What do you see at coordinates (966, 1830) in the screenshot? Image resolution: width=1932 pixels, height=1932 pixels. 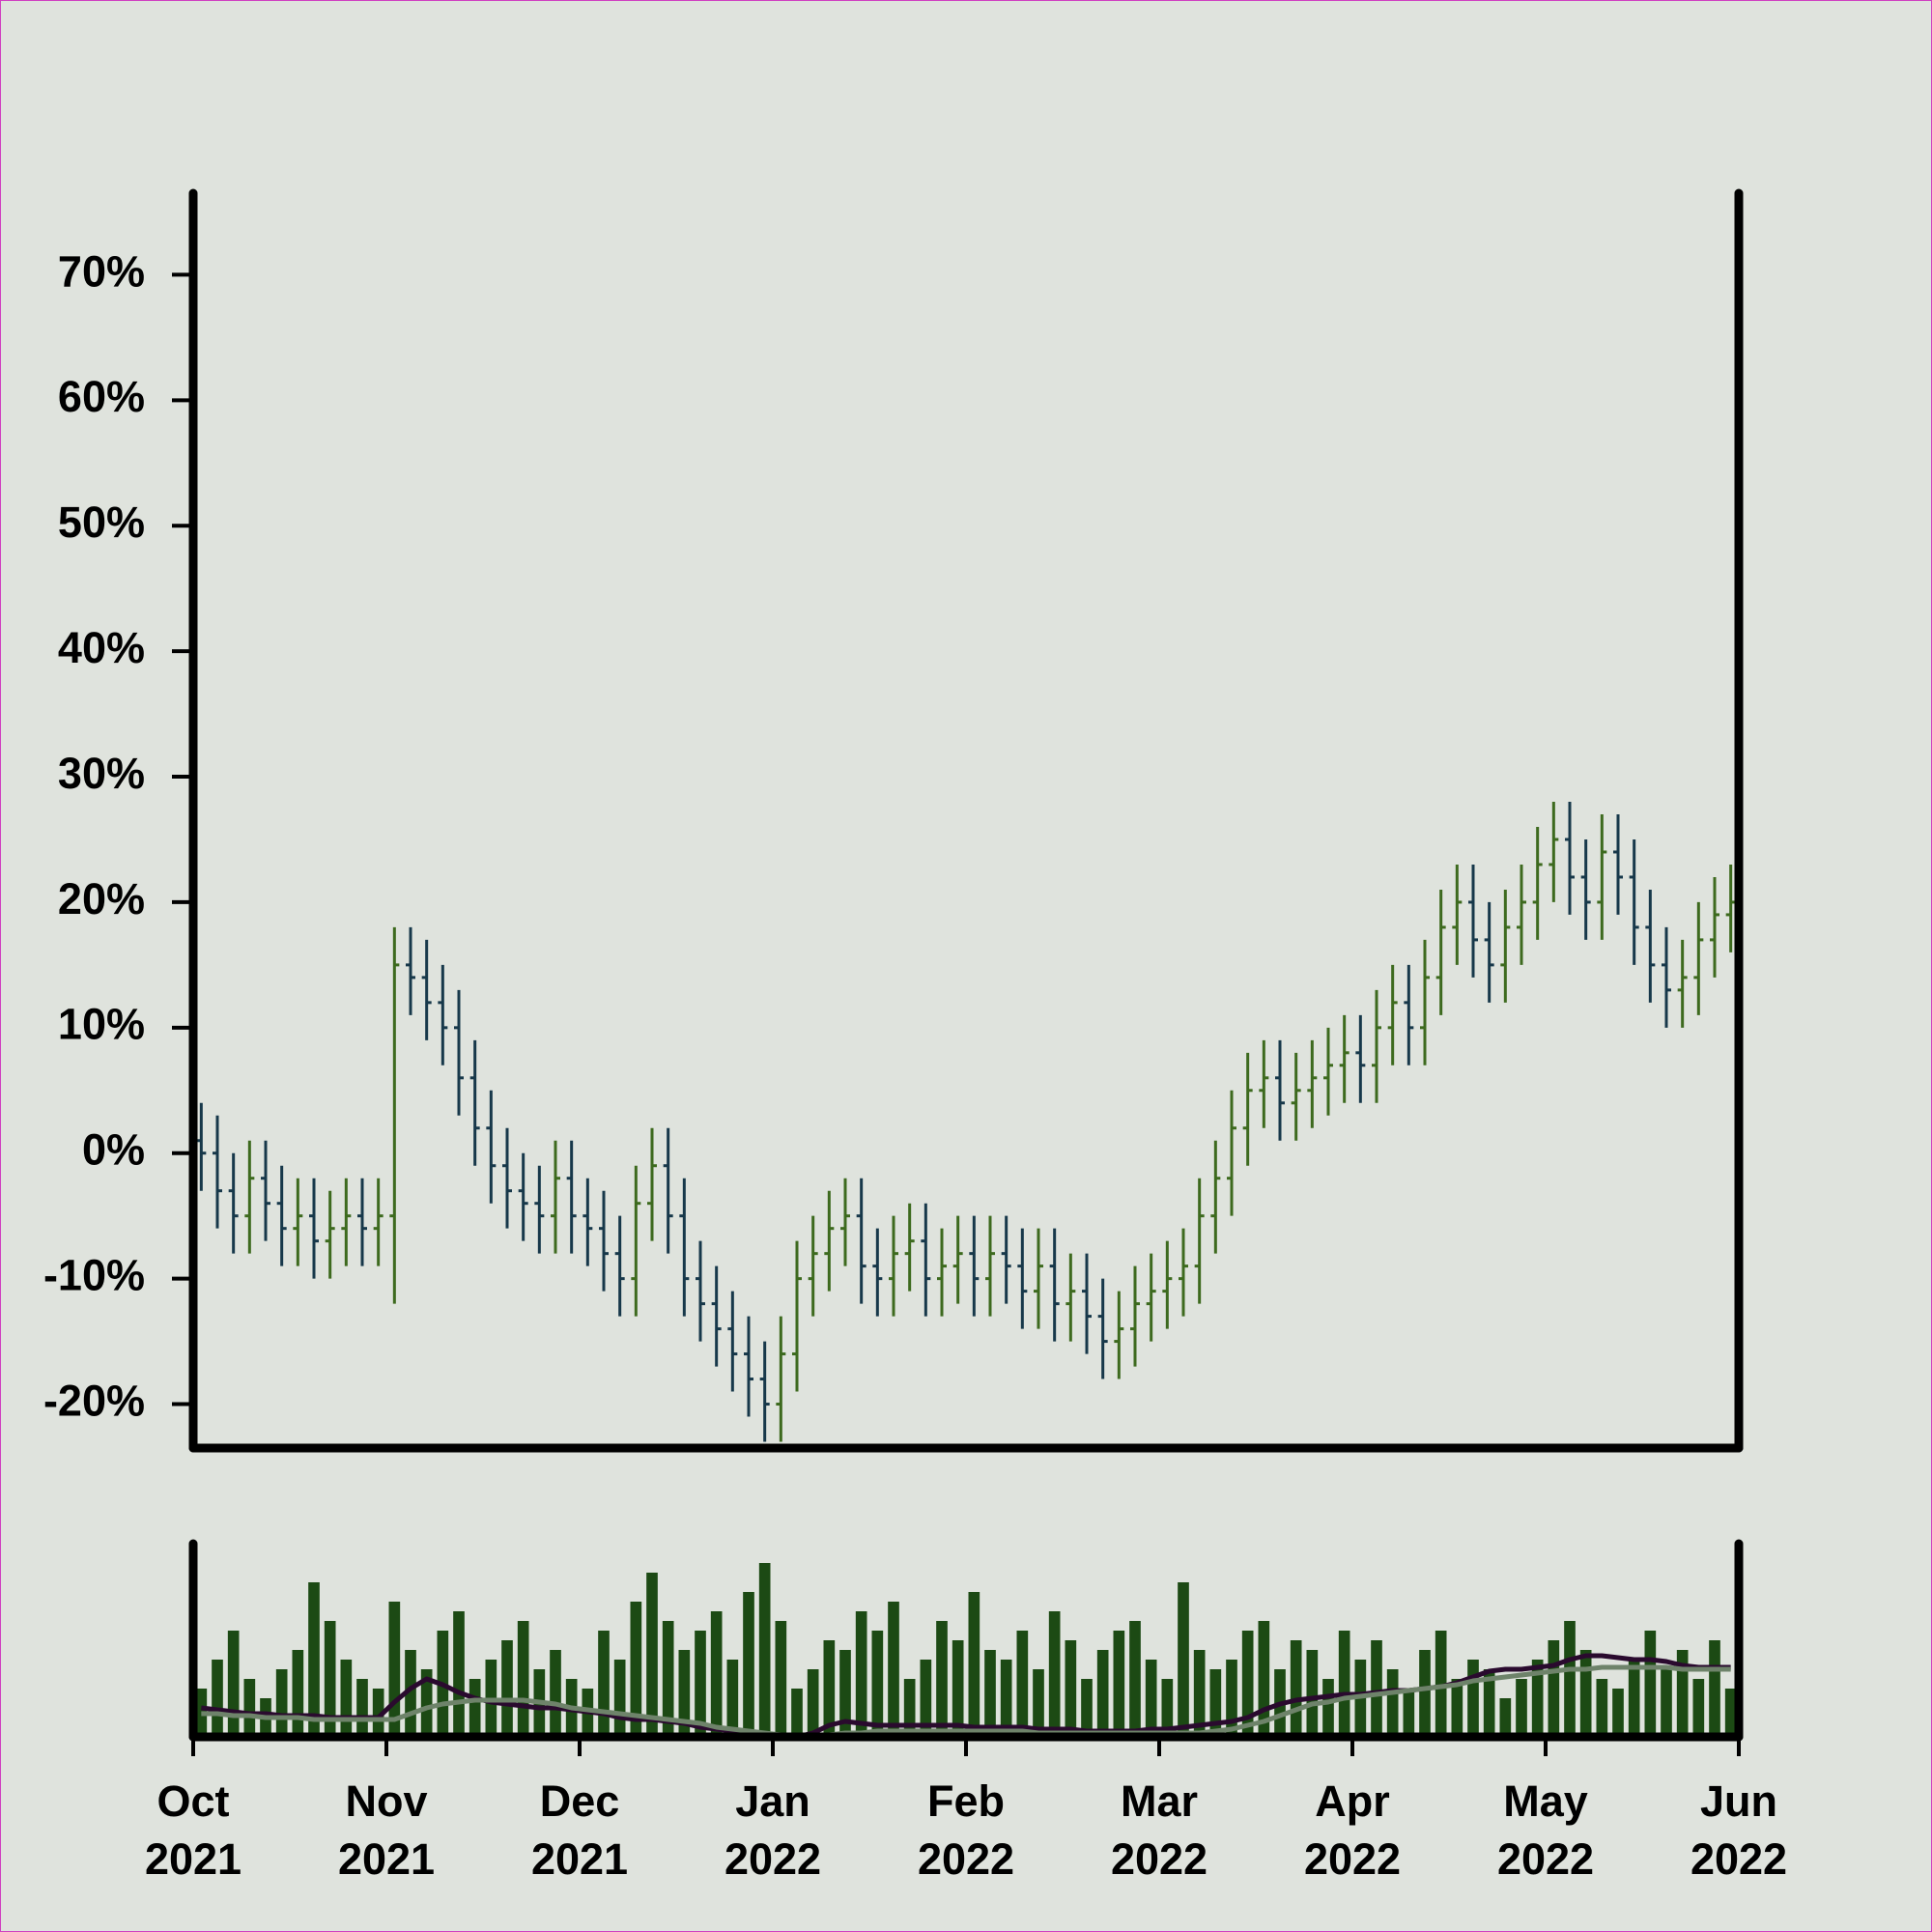 I see `x-tick-label: Feb 2022` at bounding box center [966, 1830].